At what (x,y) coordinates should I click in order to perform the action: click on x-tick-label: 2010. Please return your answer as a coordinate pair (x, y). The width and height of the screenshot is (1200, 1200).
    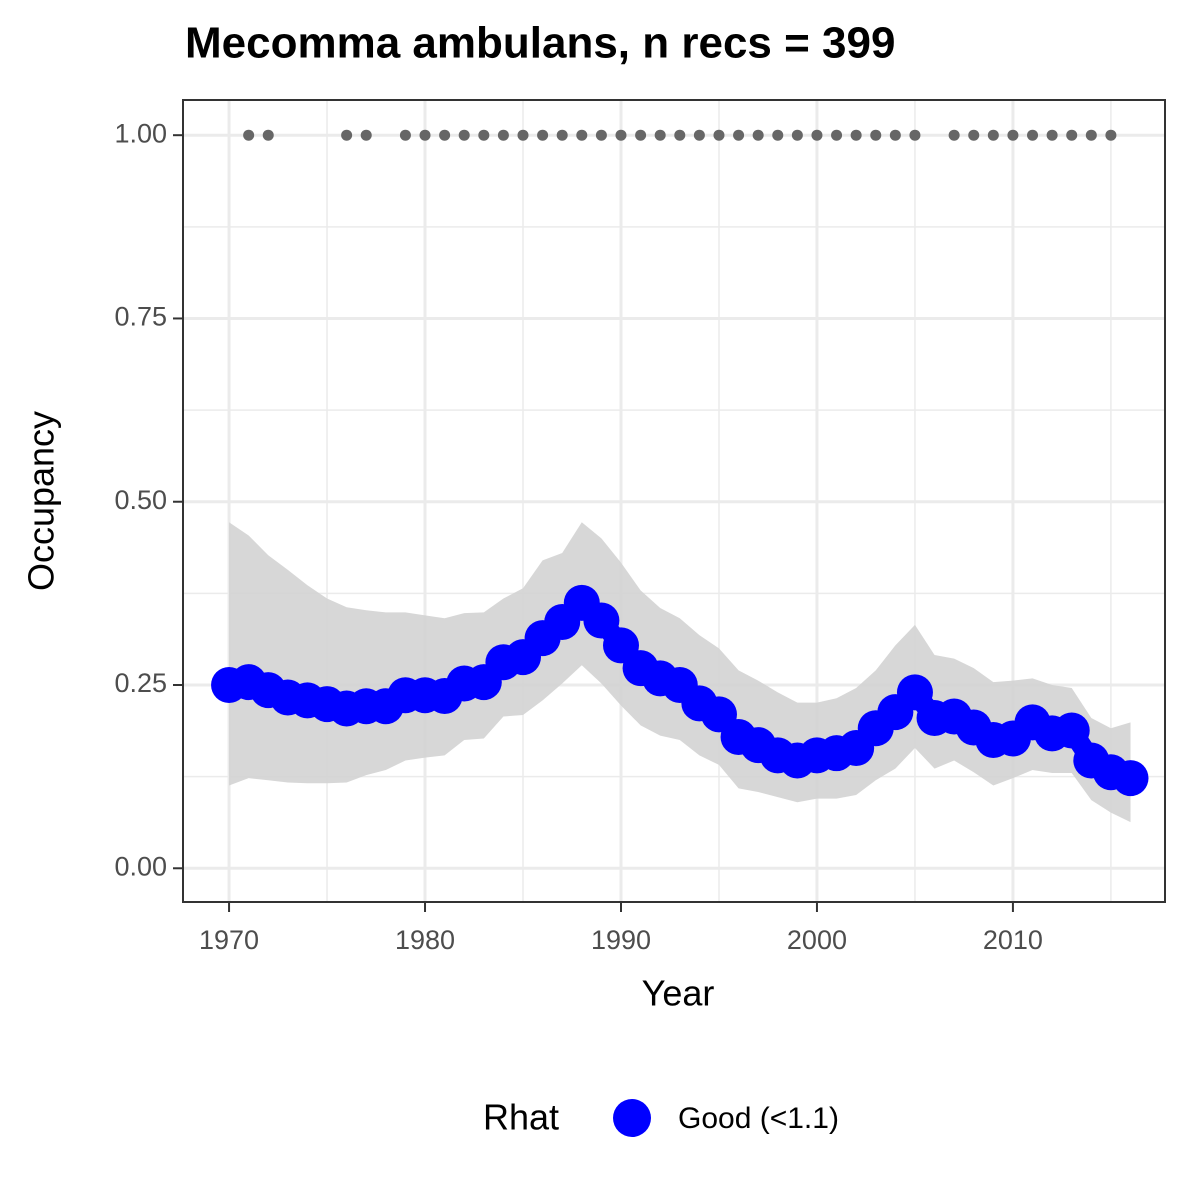
    Looking at the image, I should click on (1013, 940).